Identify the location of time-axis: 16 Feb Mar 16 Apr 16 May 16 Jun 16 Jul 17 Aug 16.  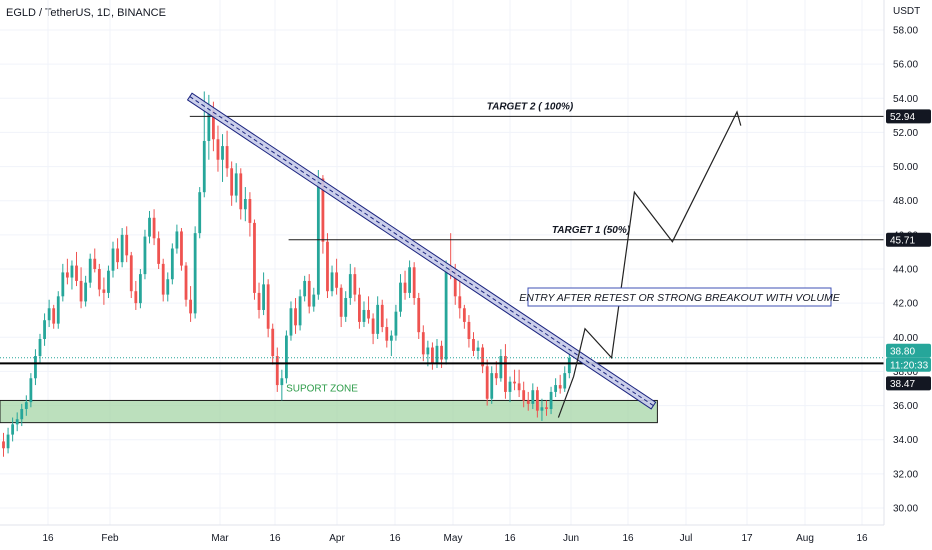
(442, 534).